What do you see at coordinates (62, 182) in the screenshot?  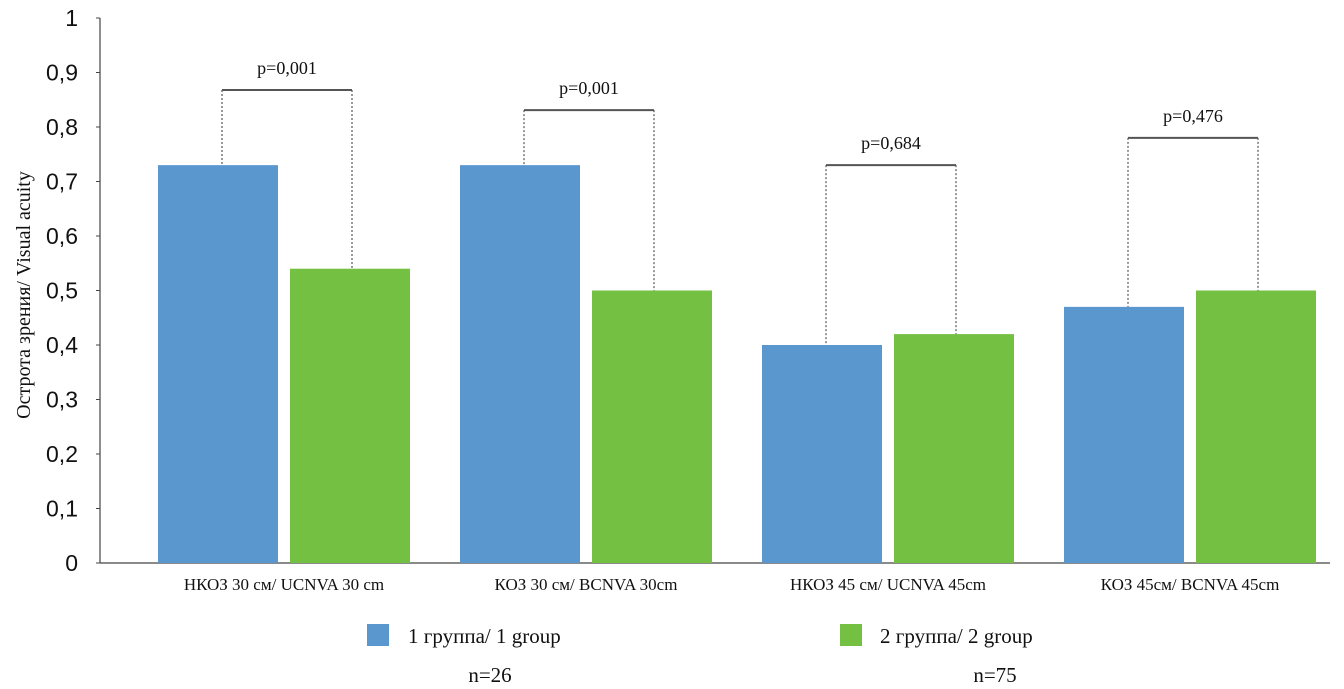 I see `y-tick-label: 0,7` at bounding box center [62, 182].